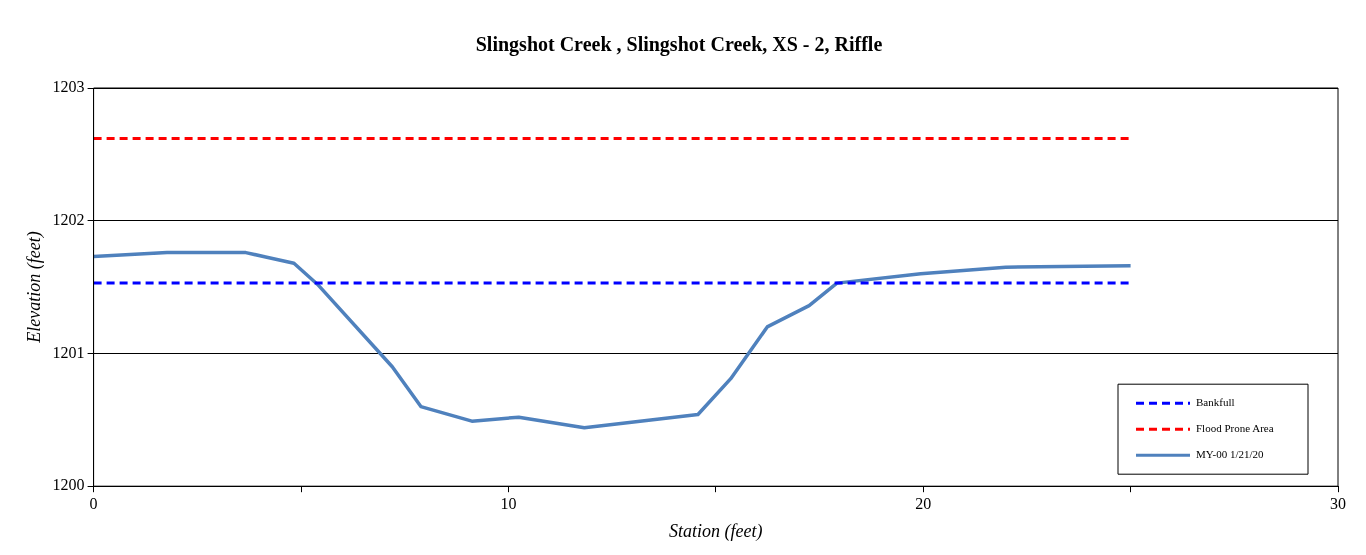 Image resolution: width=1366 pixels, height=555 pixels. Describe the element at coordinates (68, 352) in the screenshot. I see `y-tick-label: 1201` at that location.